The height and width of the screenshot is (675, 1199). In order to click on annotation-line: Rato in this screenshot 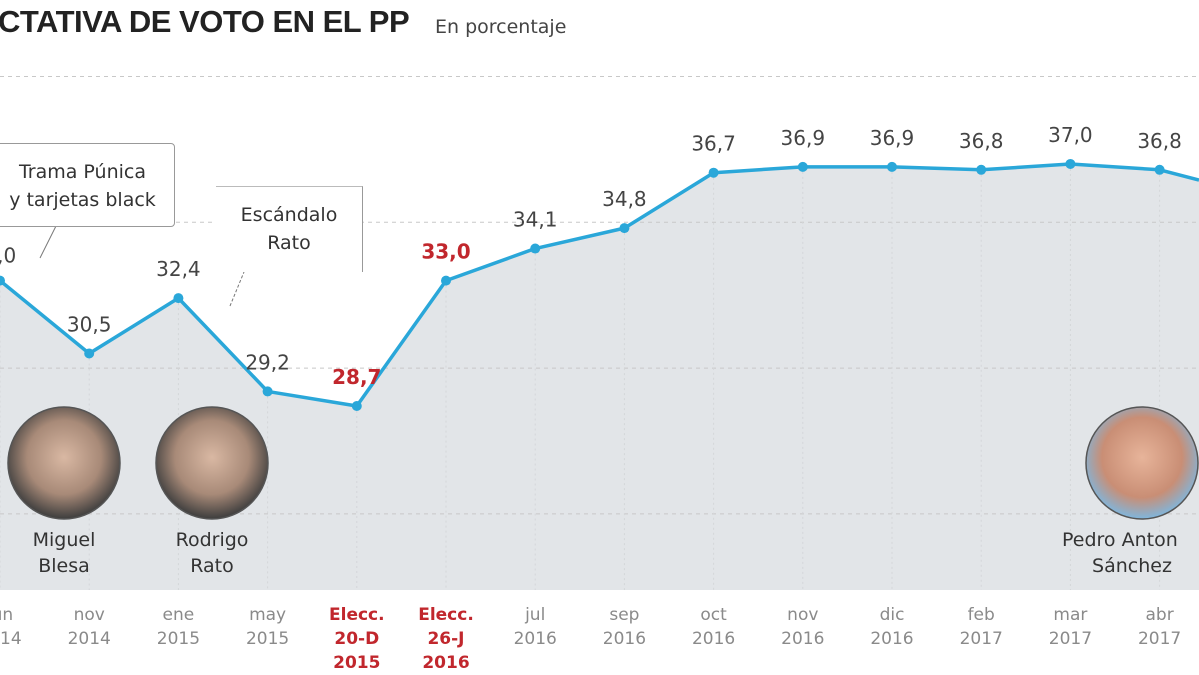, I will do `click(289, 243)`.